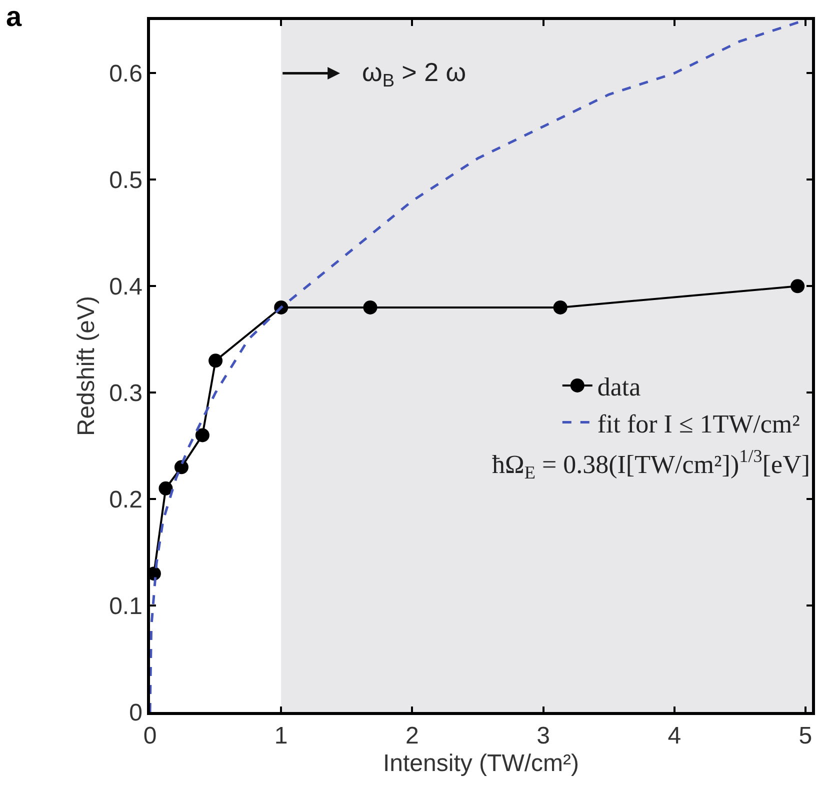  Describe the element at coordinates (698, 423) in the screenshot. I see `legend-label: fit for I ≤ 1TW/cm²` at that location.